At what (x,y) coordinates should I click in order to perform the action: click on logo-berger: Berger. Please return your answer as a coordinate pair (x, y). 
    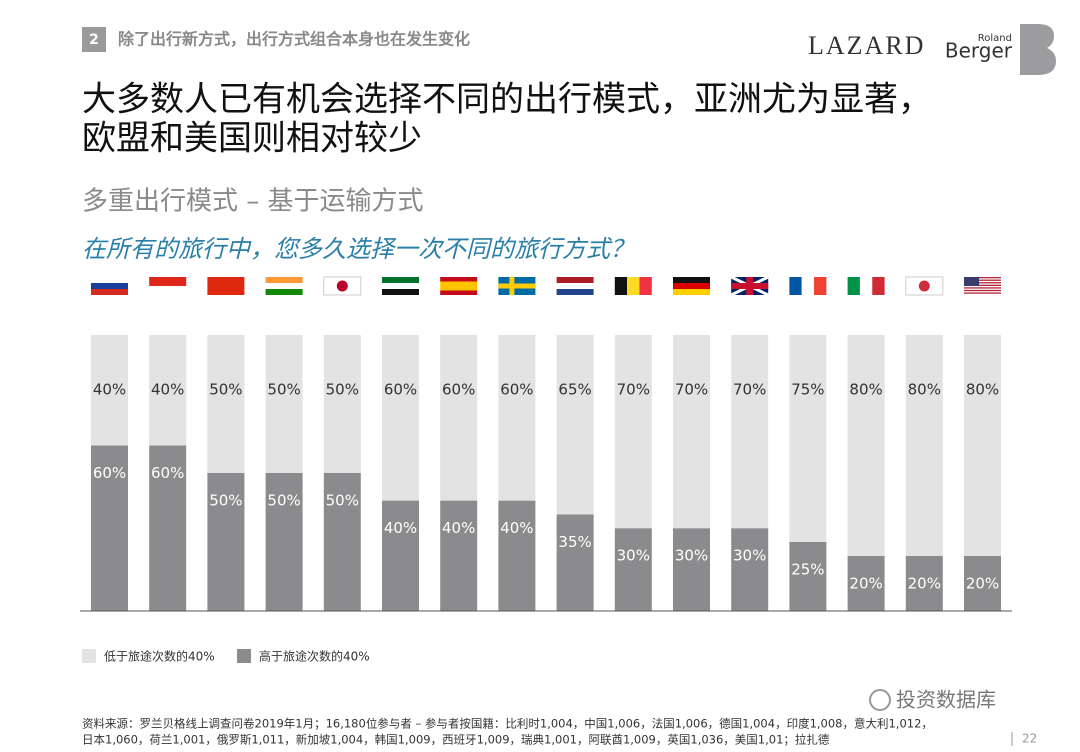
    Looking at the image, I should click on (979, 51).